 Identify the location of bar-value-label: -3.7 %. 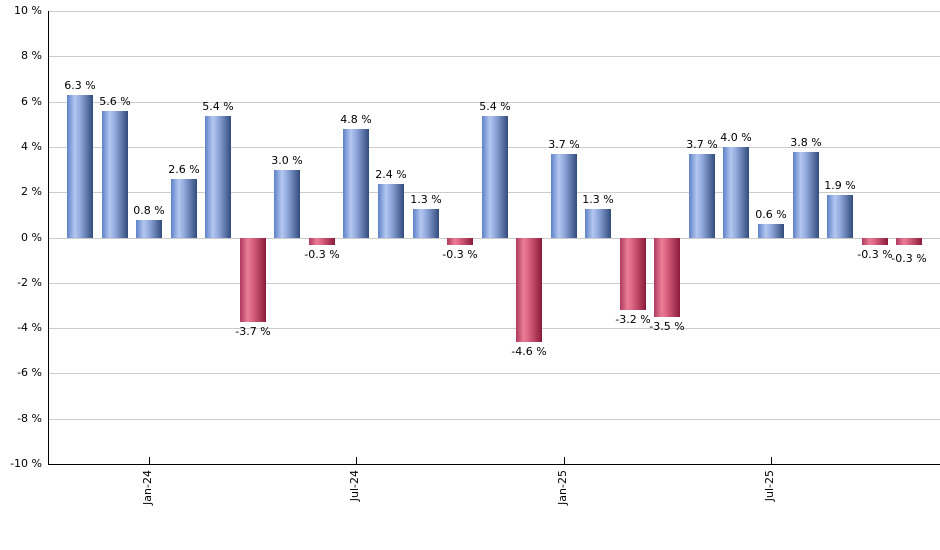
(253, 331).